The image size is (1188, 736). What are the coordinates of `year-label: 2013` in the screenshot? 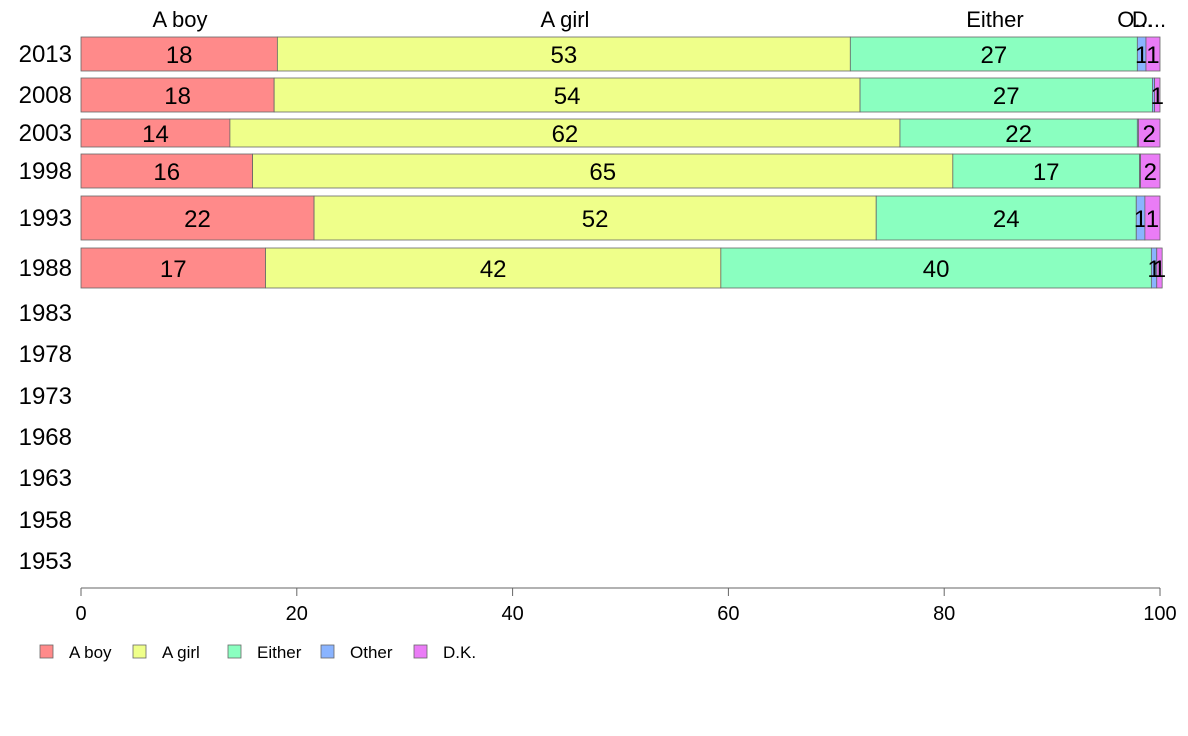 It's located at (45, 54).